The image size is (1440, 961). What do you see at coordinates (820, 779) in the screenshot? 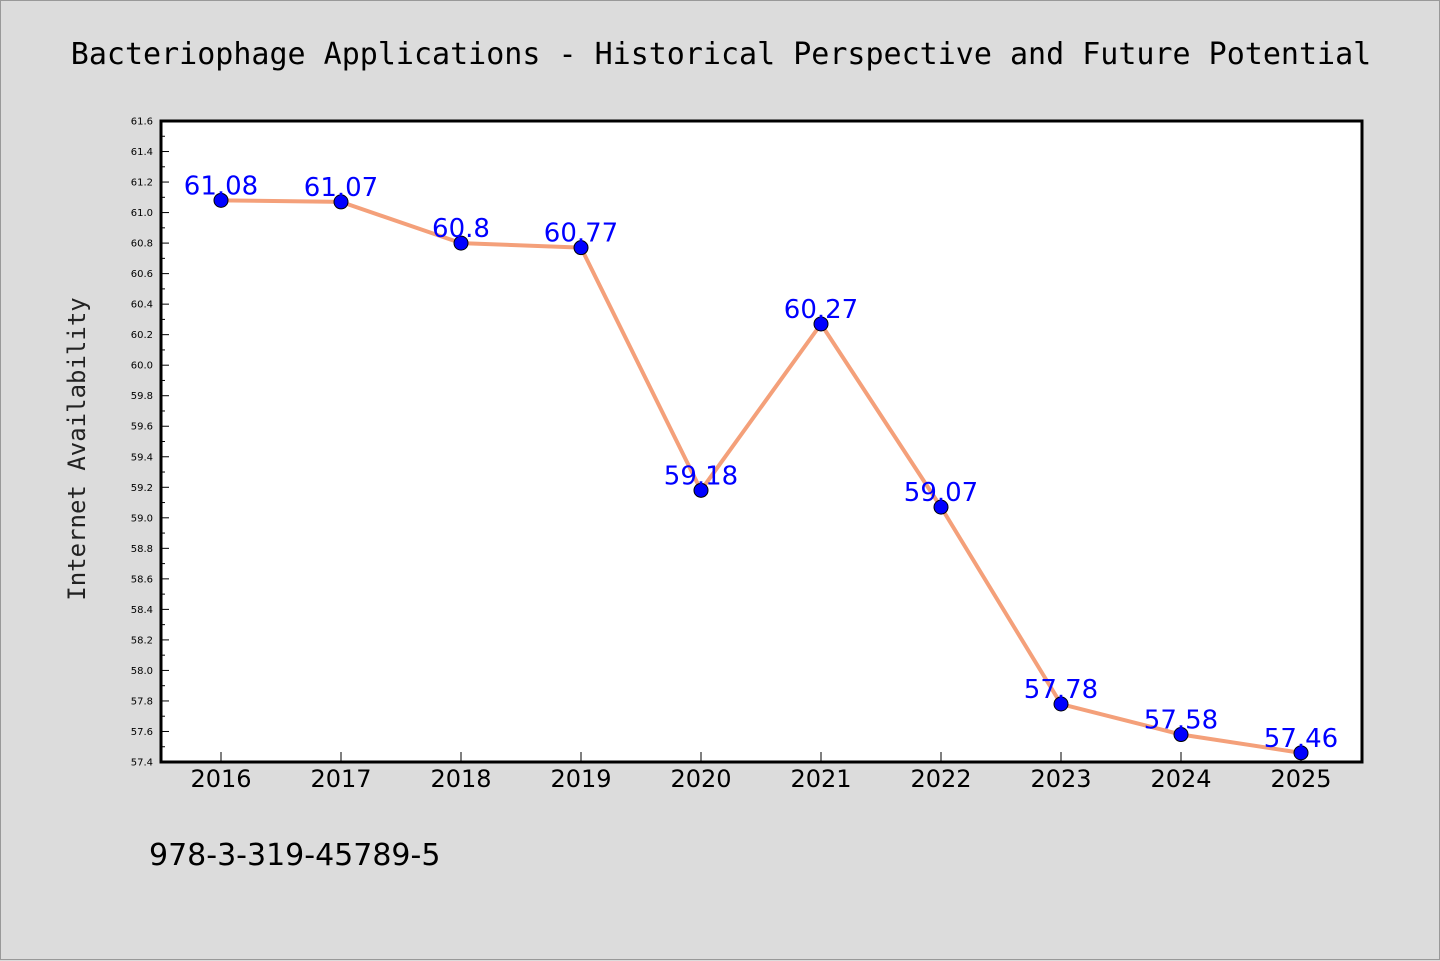
I see `x-tick-label: 2021` at bounding box center [820, 779].